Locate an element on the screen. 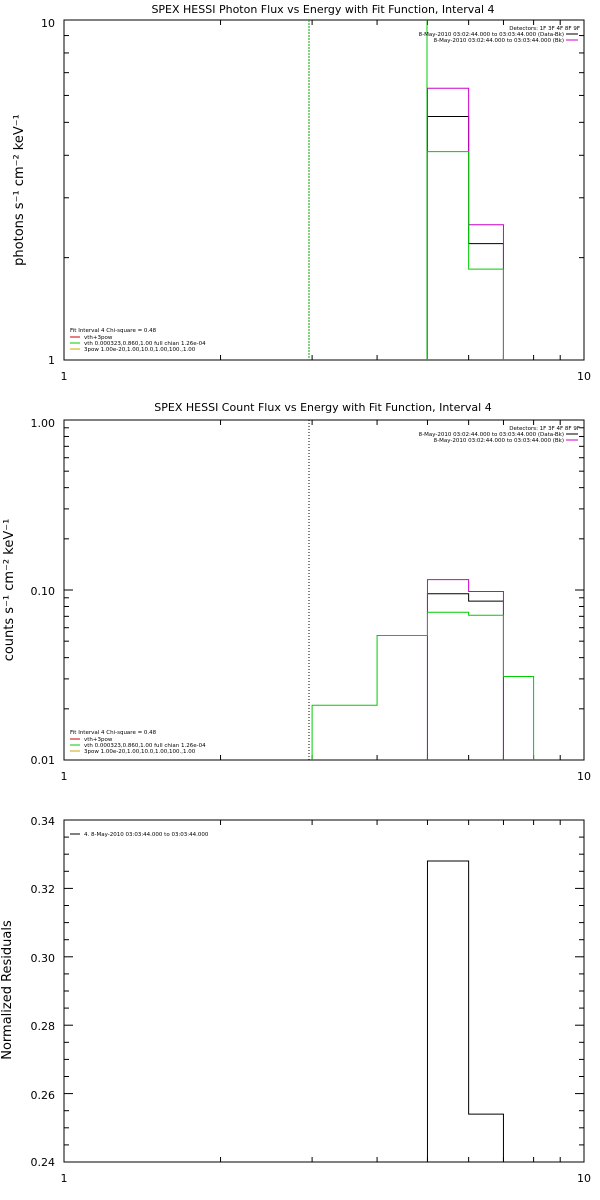  residuals-series is located at coordinates (465, 1011).